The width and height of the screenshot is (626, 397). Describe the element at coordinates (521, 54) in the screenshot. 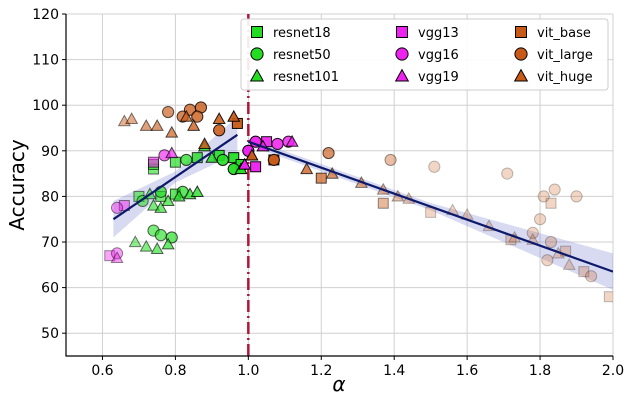

I see `legend-marker-vit_large` at that location.